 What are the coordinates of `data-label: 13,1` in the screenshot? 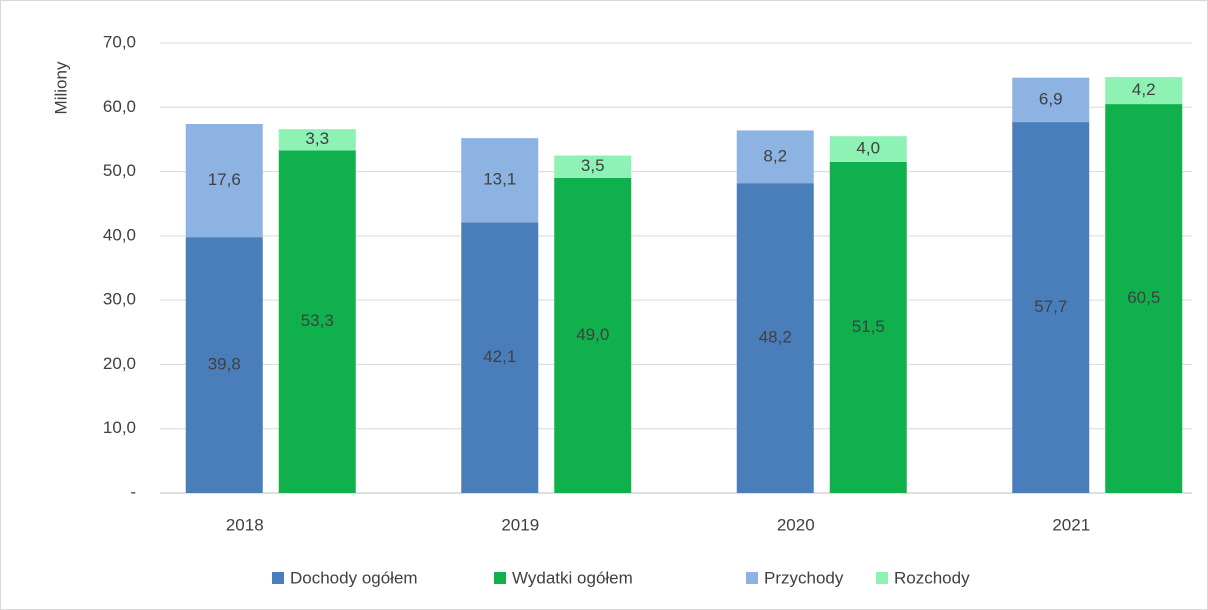 It's located at (499, 179).